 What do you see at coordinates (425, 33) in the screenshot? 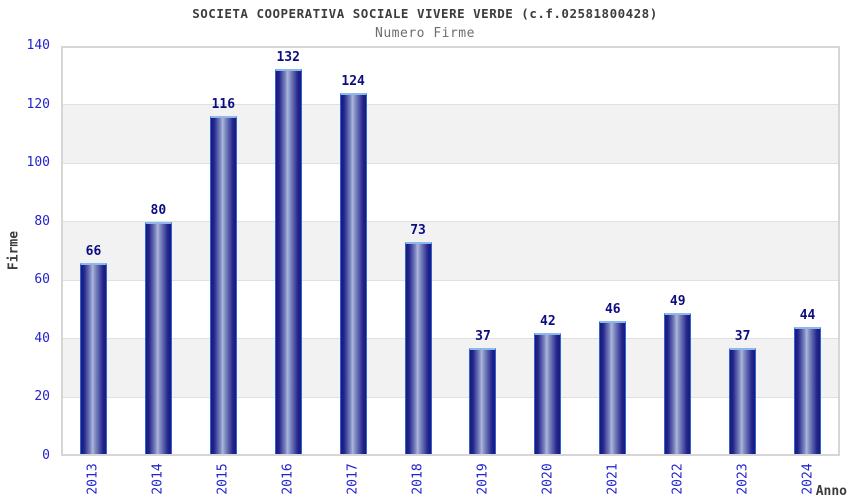
I see `chart-subtitle: Numero Firme` at bounding box center [425, 33].